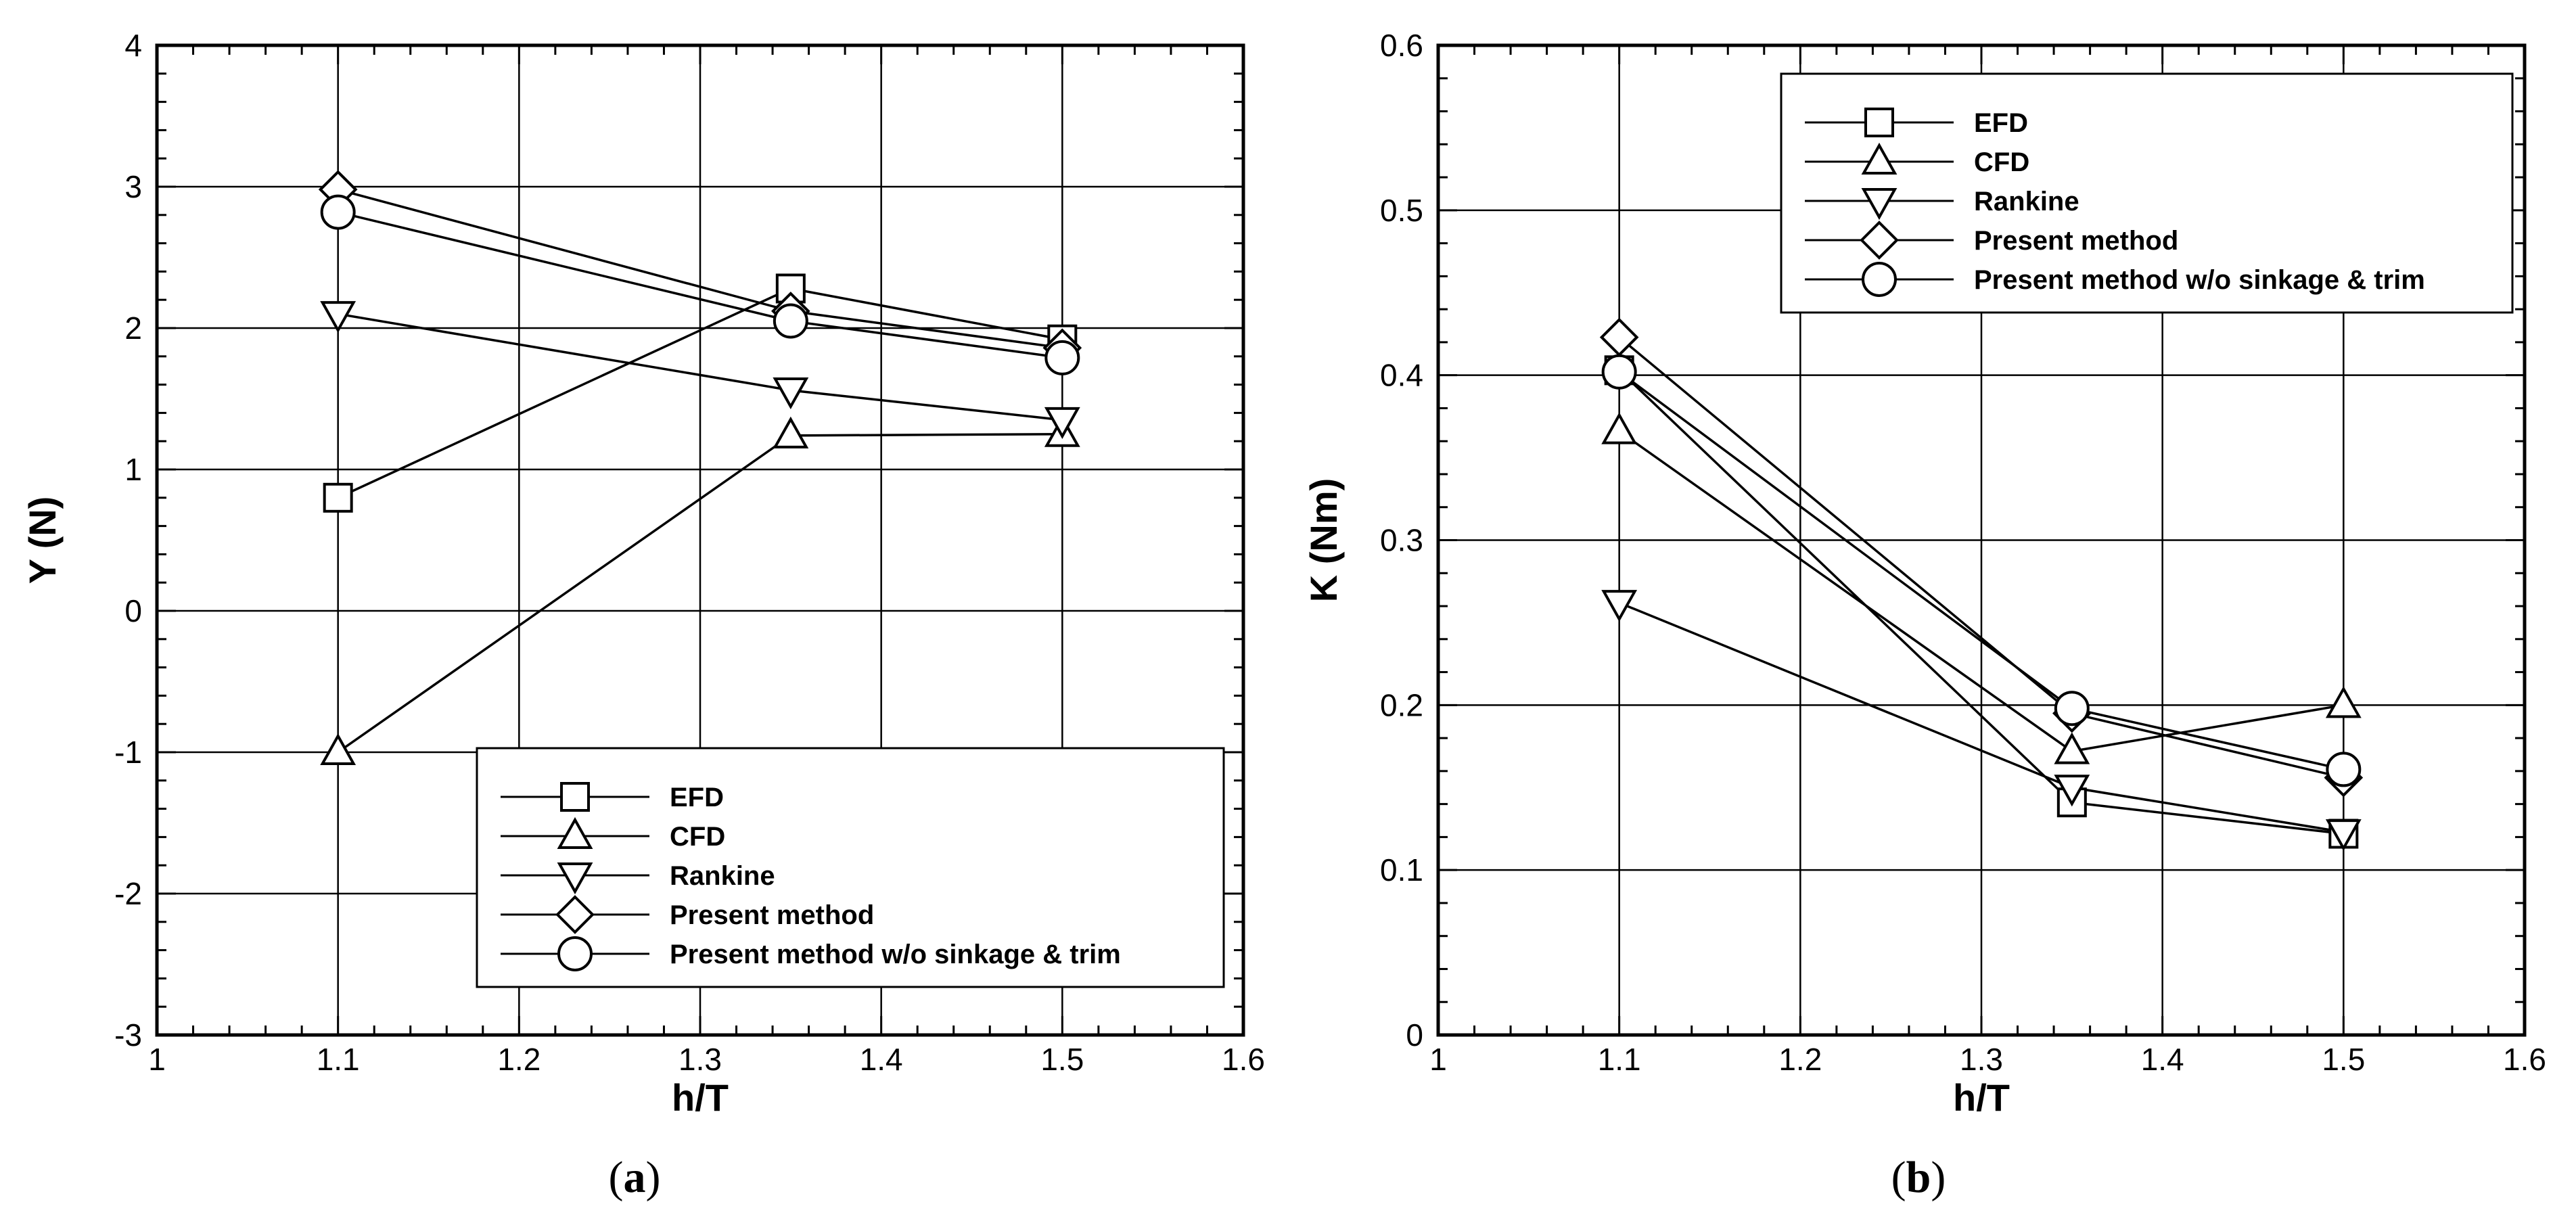 The width and height of the screenshot is (2576, 1221). What do you see at coordinates (1401, 870) in the screenshot?
I see `y-tick-label: 0.1` at bounding box center [1401, 870].